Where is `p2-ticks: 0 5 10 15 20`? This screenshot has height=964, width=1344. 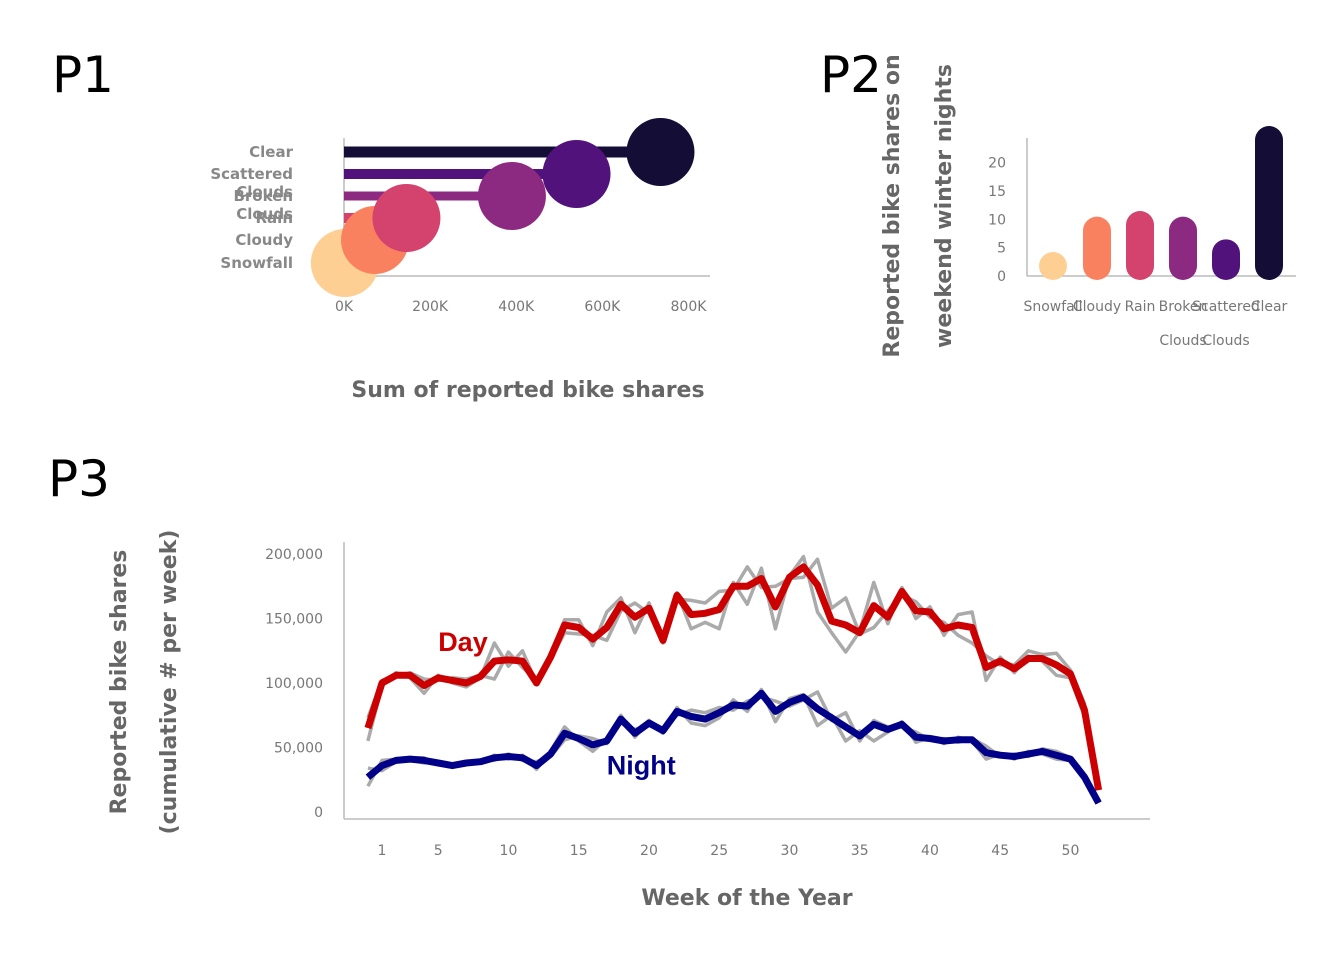 p2-ticks: 0 5 10 15 20 is located at coordinates (997, 220).